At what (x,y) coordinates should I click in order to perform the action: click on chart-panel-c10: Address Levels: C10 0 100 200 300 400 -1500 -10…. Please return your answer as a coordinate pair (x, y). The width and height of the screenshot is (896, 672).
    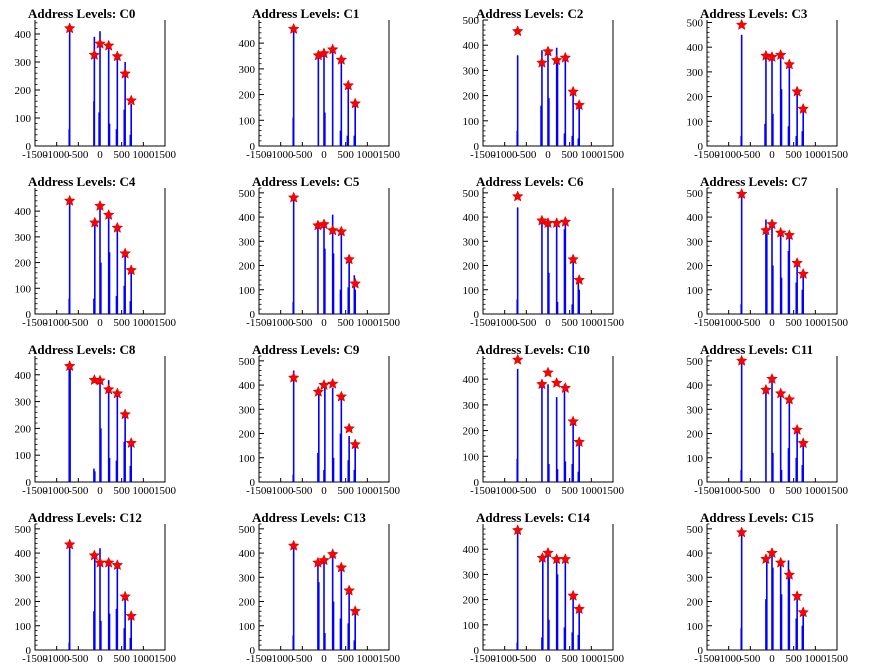
    Looking at the image, I should click on (560, 420).